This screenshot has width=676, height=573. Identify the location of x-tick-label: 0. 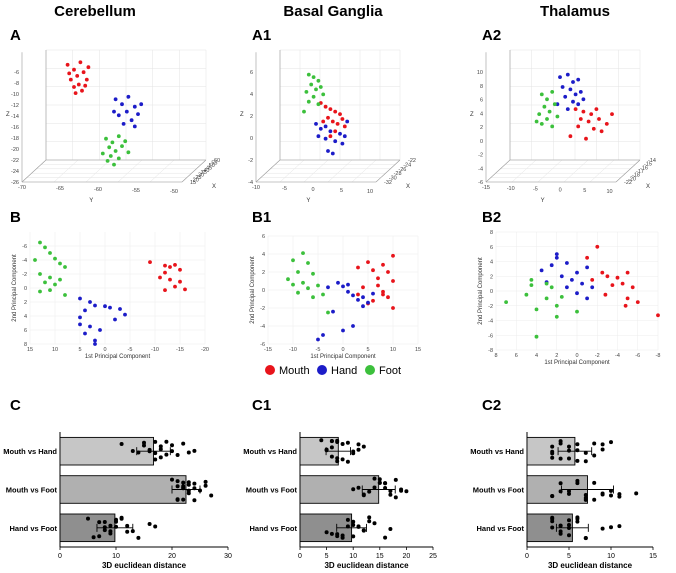
(300, 556).